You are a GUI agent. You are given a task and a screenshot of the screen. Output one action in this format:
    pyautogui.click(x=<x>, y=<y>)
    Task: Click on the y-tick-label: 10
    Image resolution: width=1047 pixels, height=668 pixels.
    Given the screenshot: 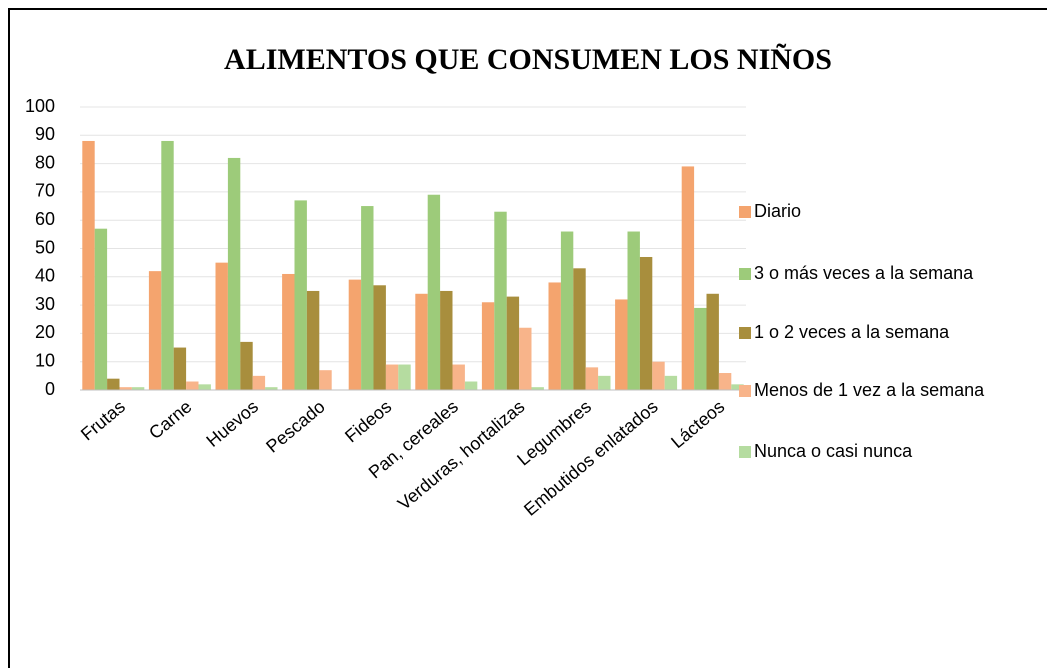 What is the action you would take?
    pyautogui.click(x=45, y=360)
    